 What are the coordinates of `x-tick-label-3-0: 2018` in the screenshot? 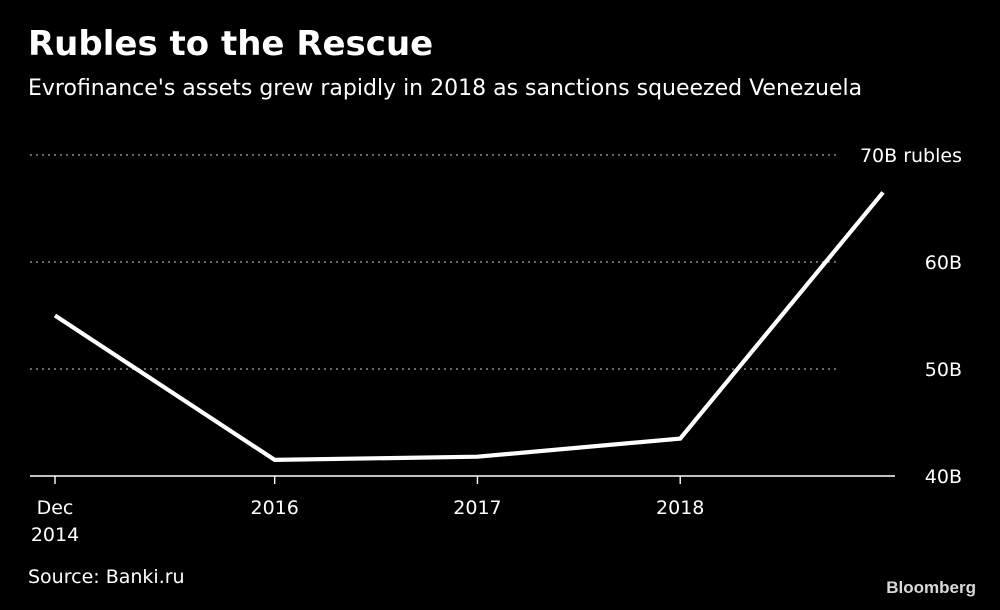 It's located at (680, 508).